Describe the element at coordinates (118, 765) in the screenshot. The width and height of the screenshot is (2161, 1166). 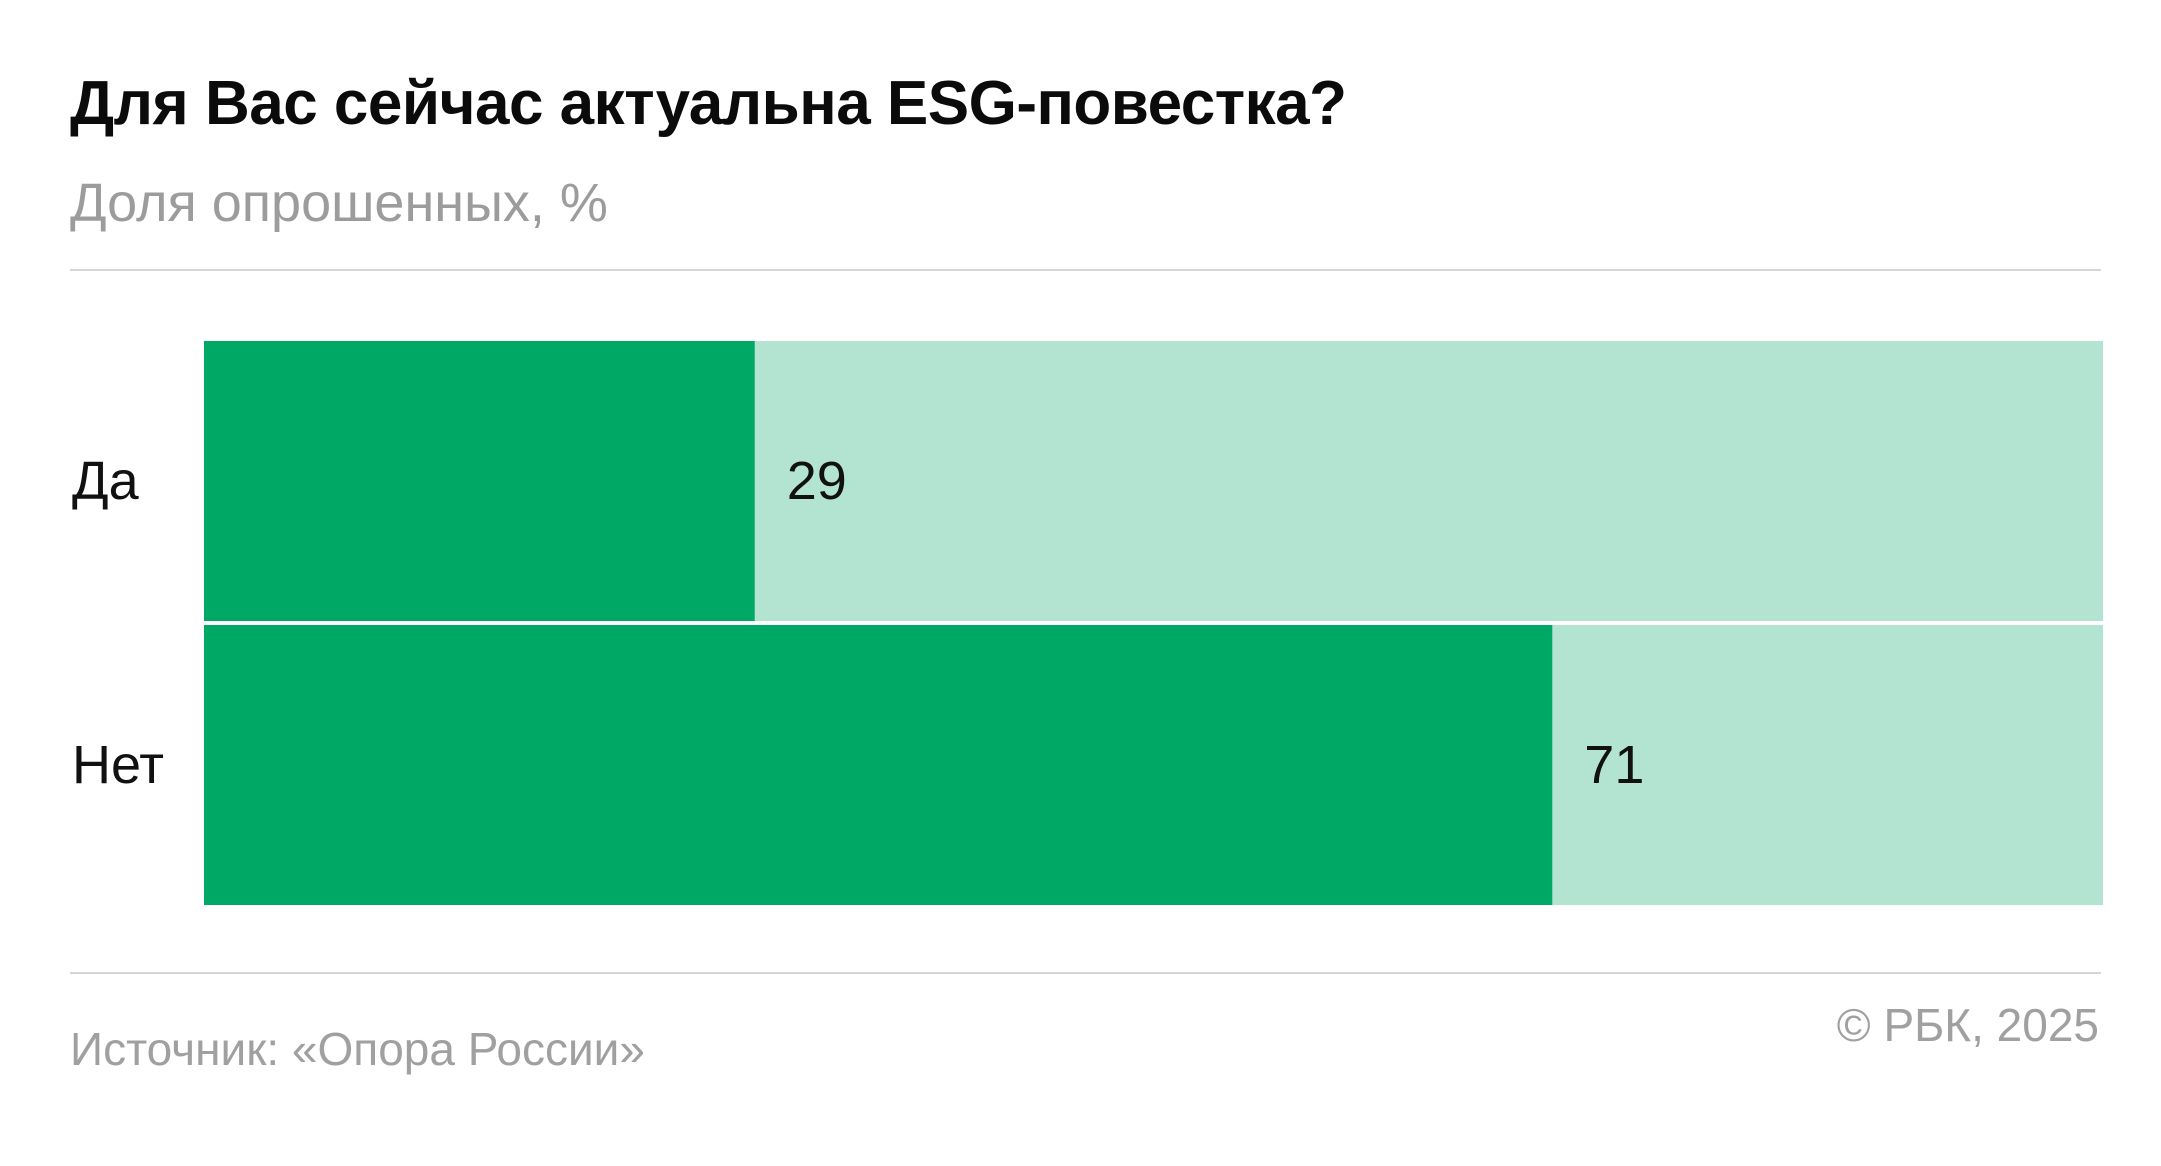
I see `category-label: Нет` at that location.